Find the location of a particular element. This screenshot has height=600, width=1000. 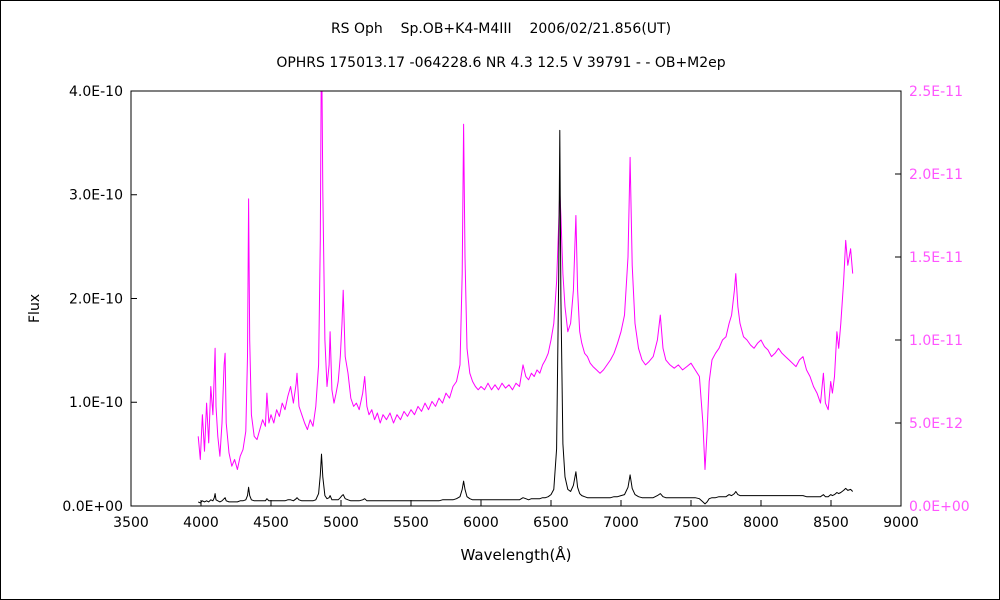

x-tick-label: 8000 is located at coordinates (761, 523).